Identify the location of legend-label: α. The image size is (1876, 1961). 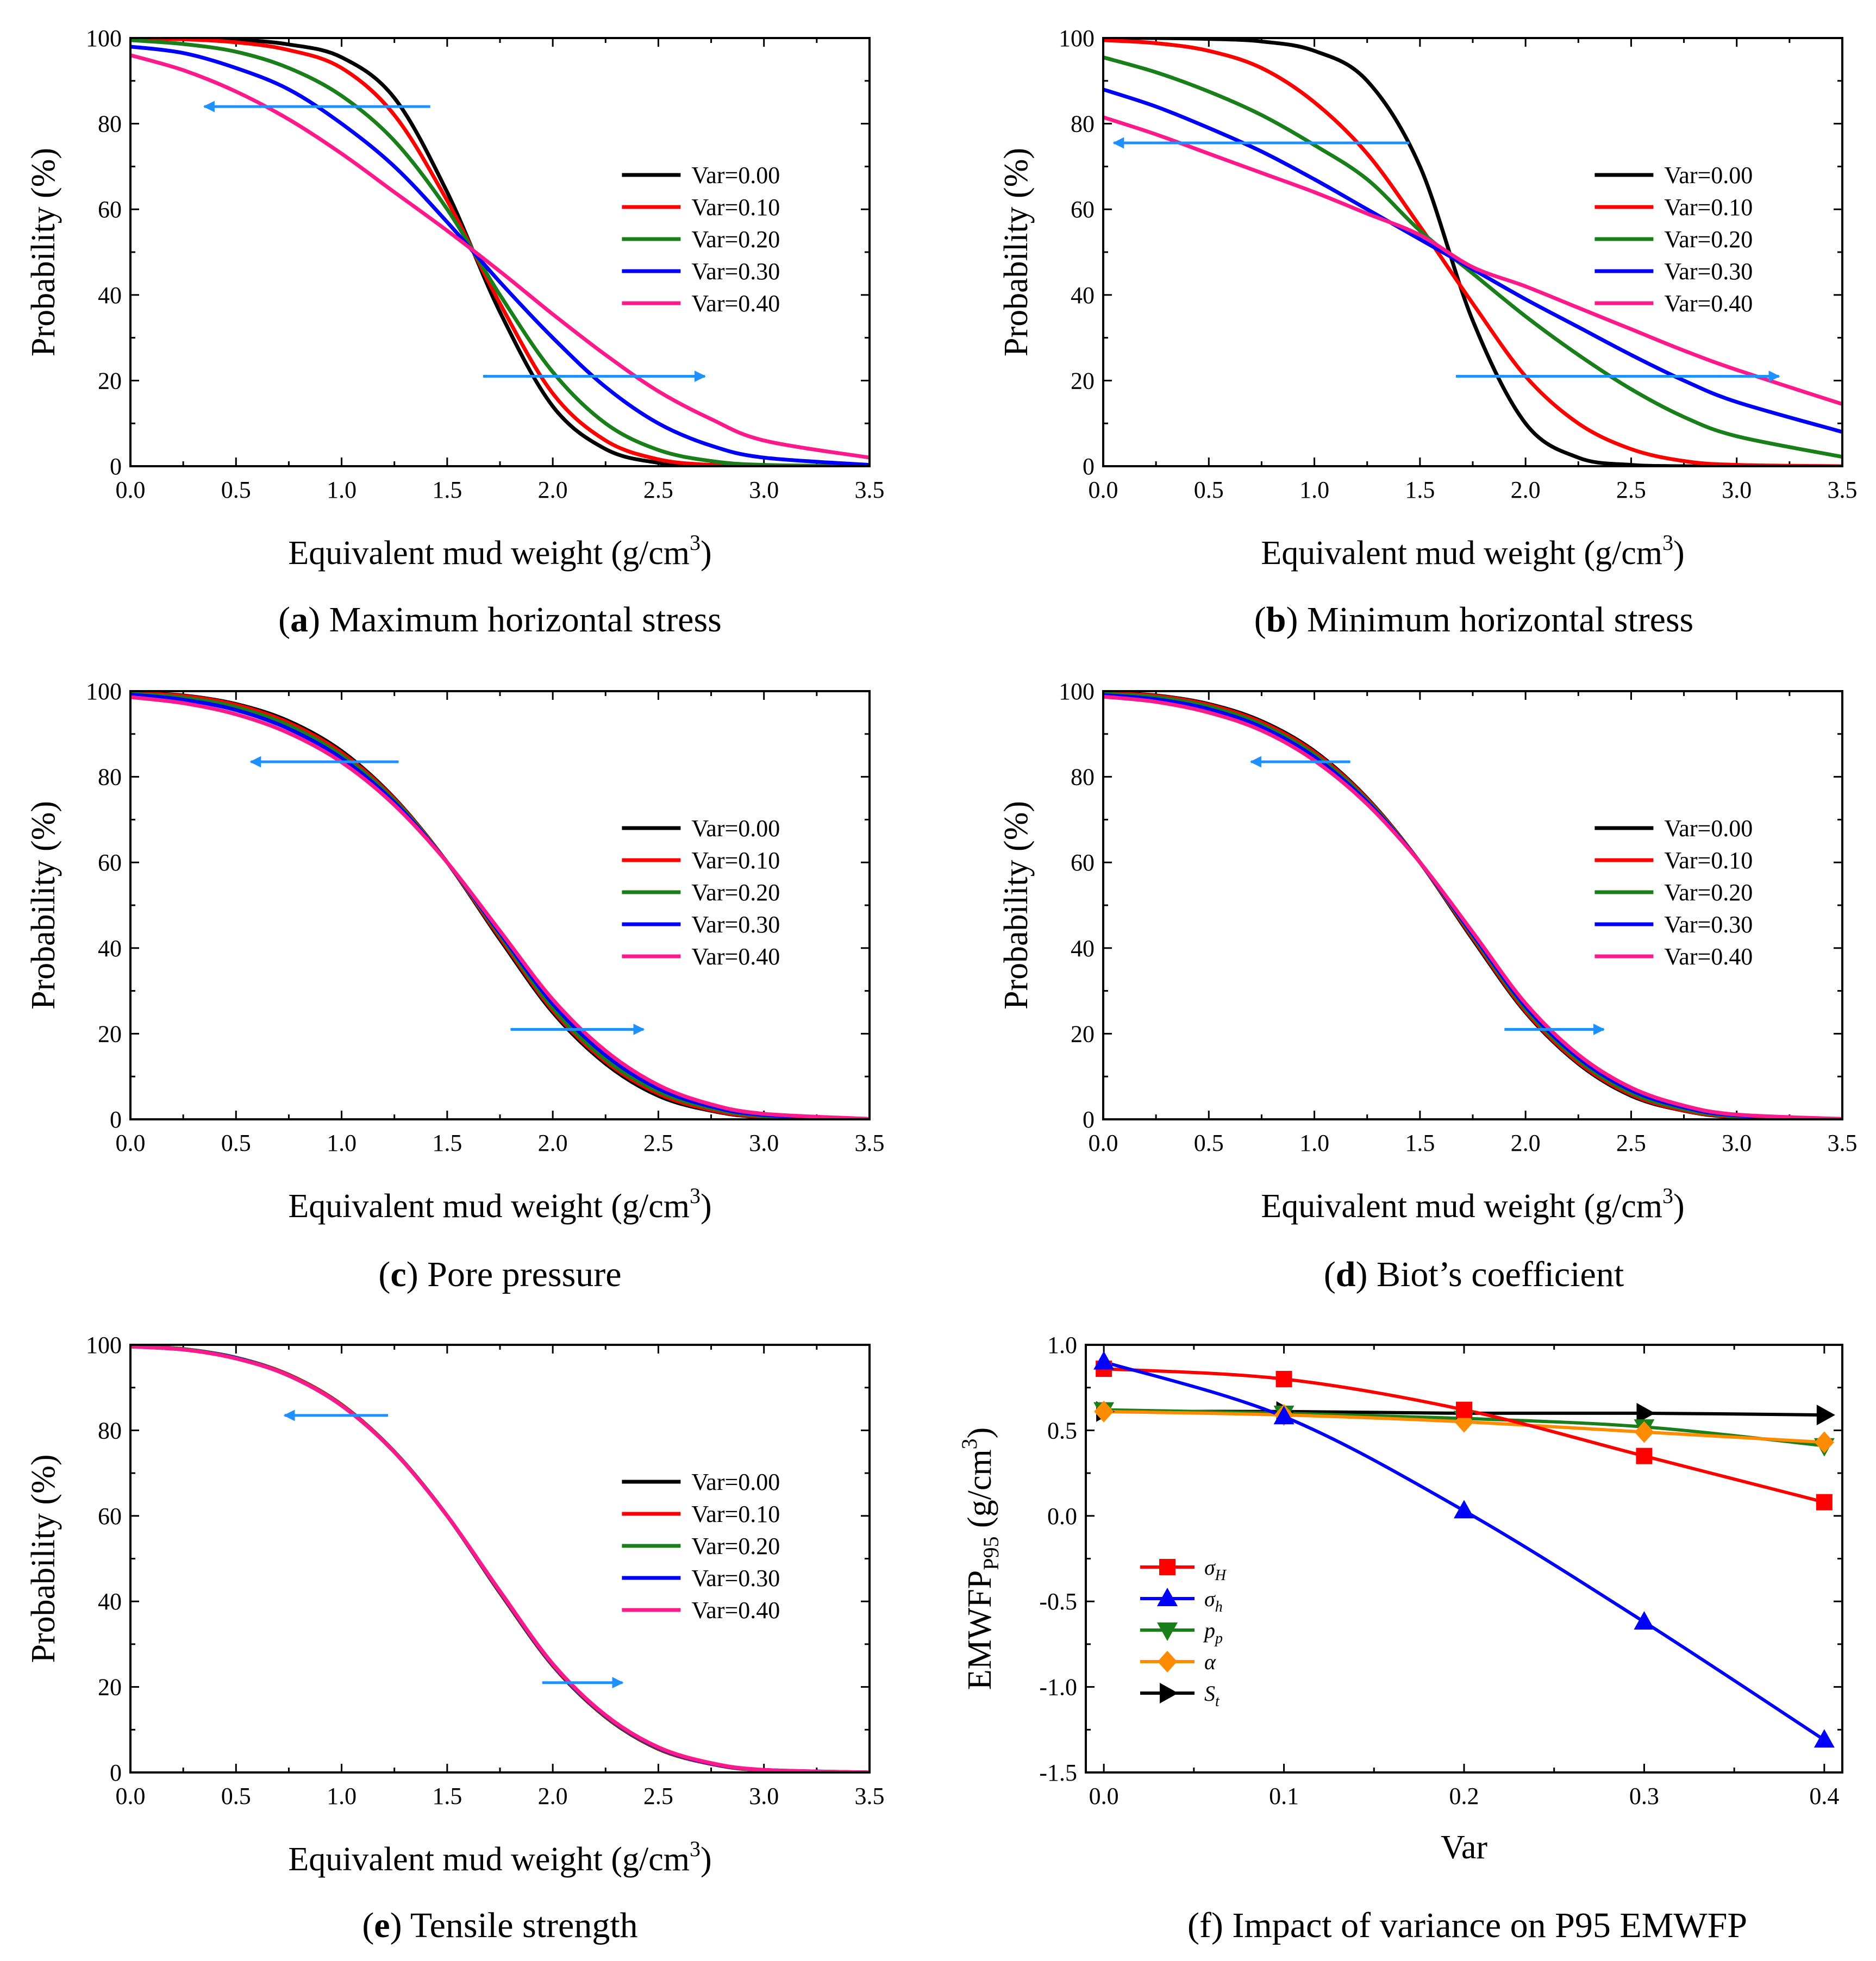
(1210, 1662).